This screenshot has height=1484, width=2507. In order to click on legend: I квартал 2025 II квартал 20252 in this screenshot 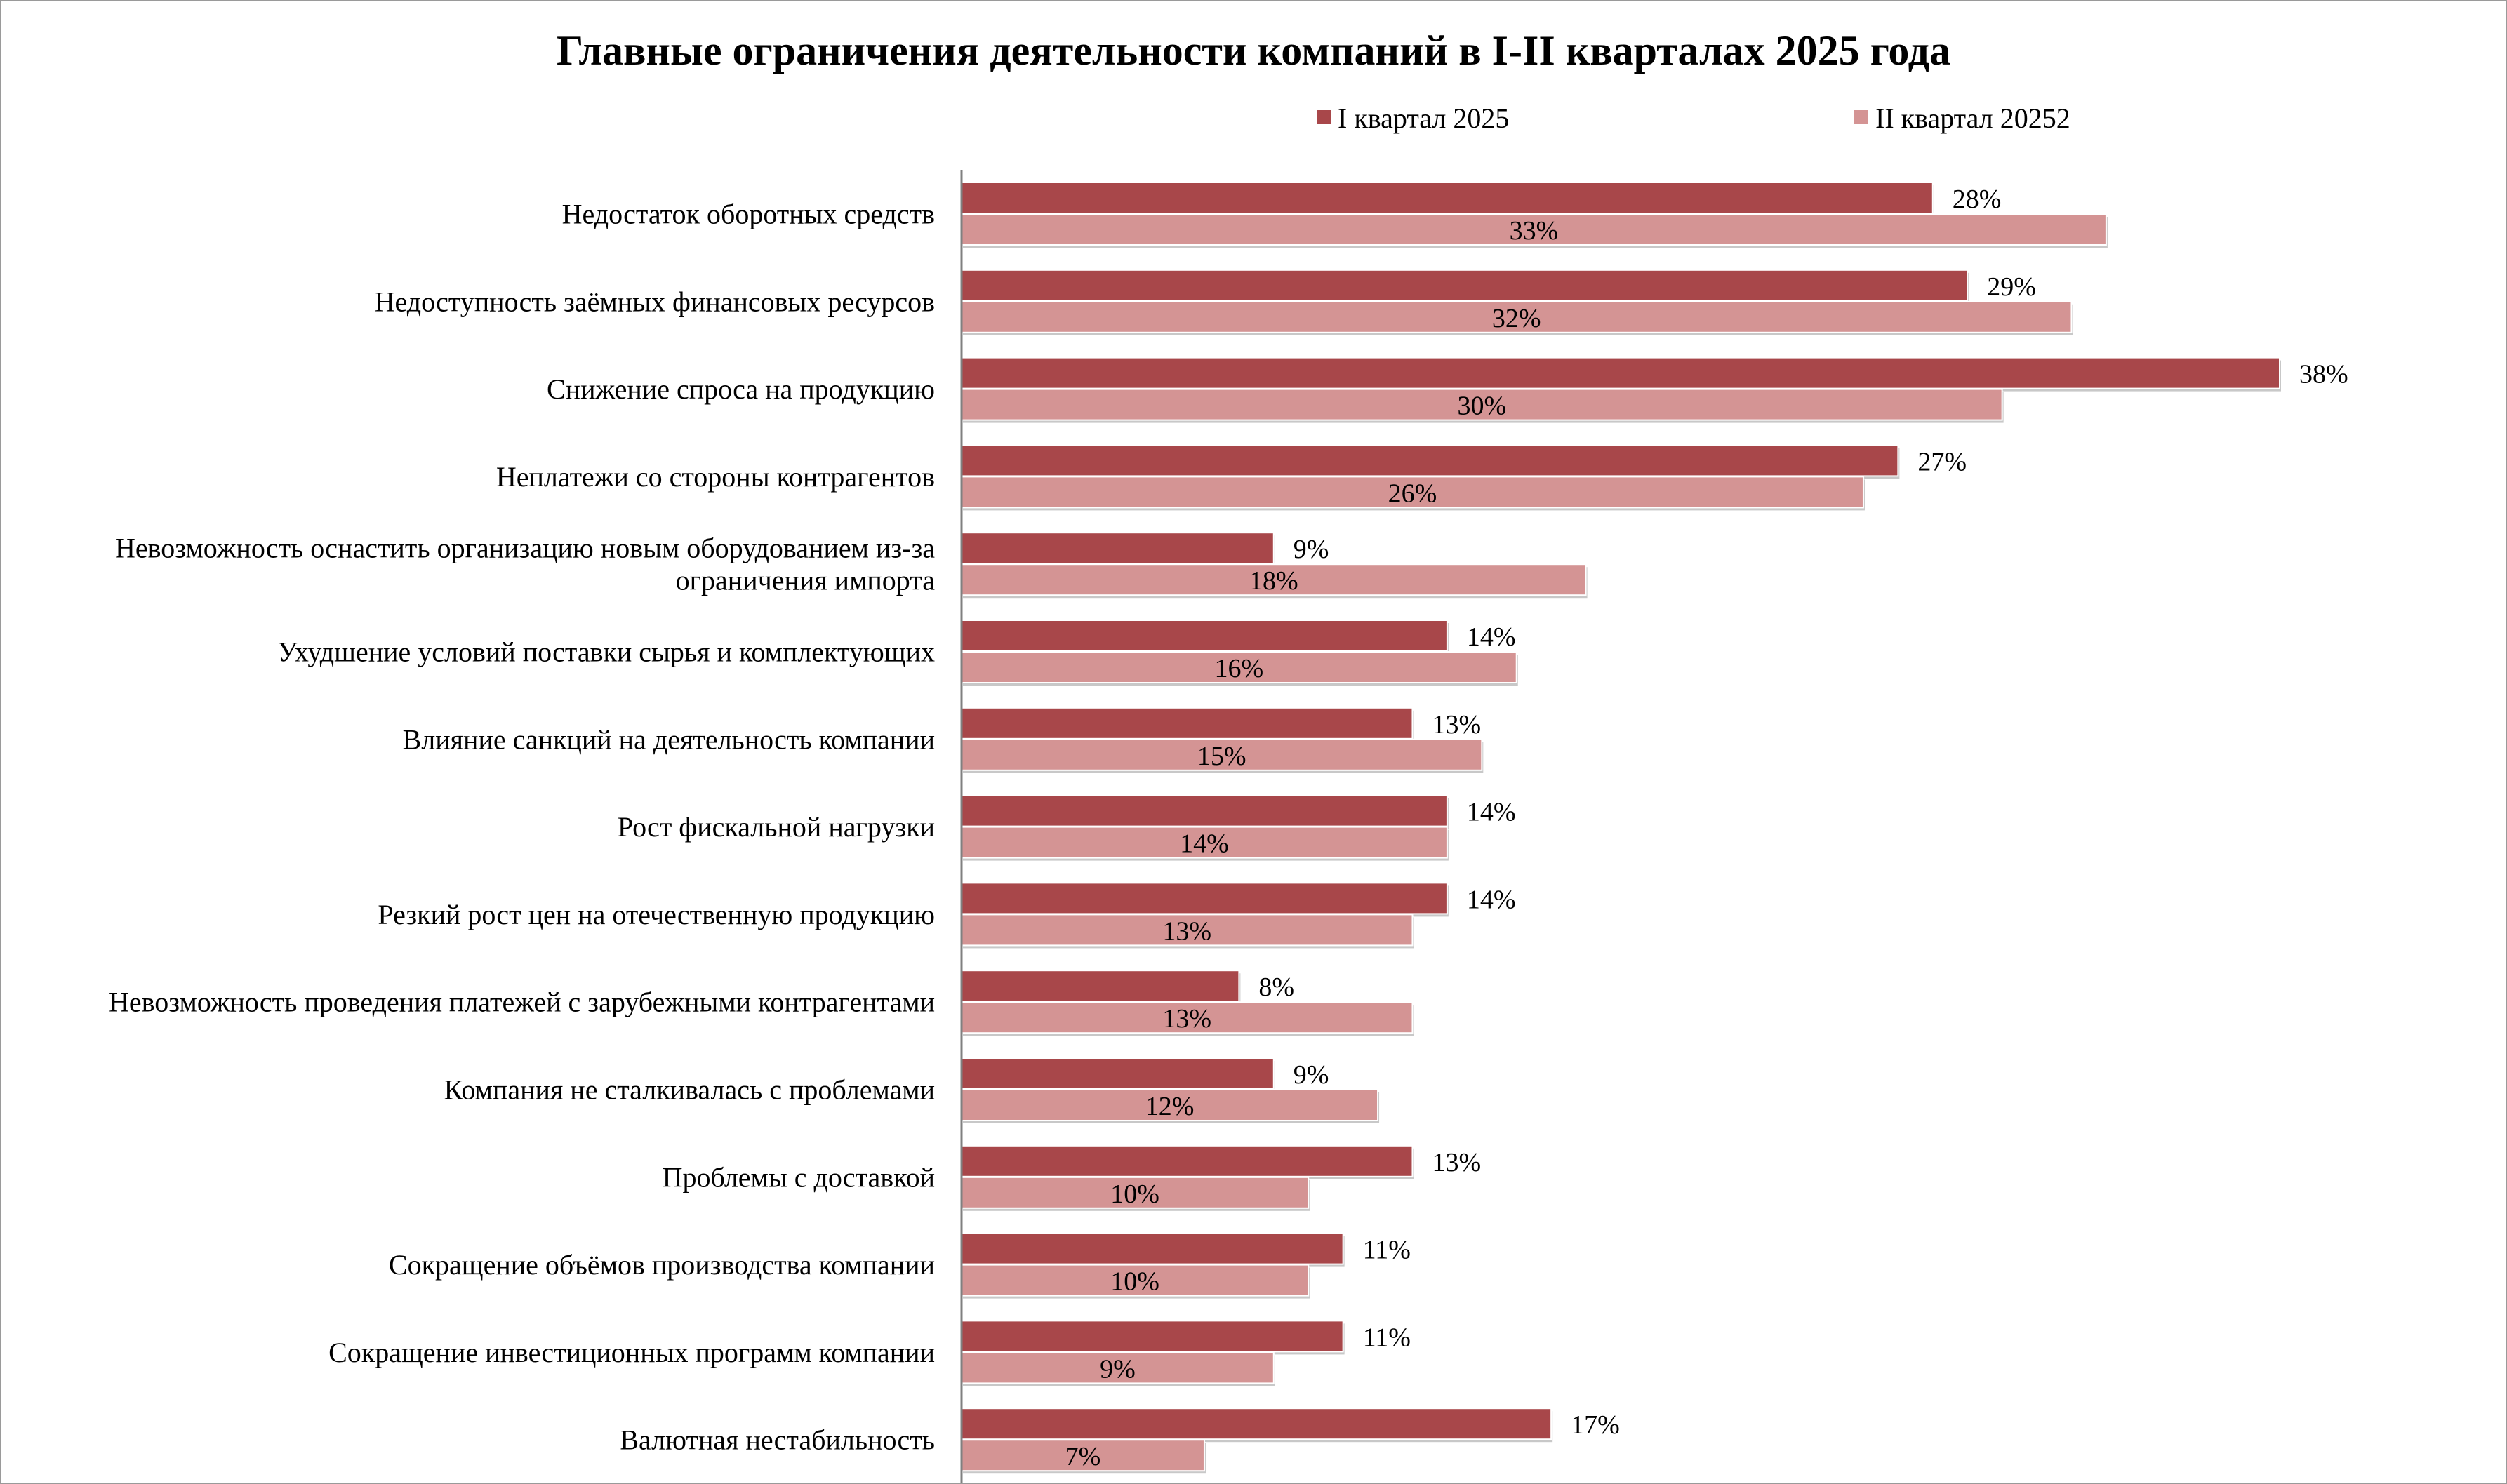, I will do `click(1694, 118)`.